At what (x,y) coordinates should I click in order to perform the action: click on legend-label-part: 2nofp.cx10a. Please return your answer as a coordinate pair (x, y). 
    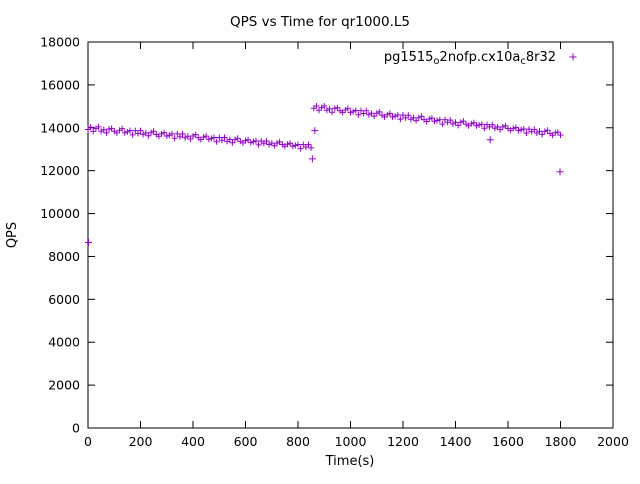
    Looking at the image, I should click on (480, 57).